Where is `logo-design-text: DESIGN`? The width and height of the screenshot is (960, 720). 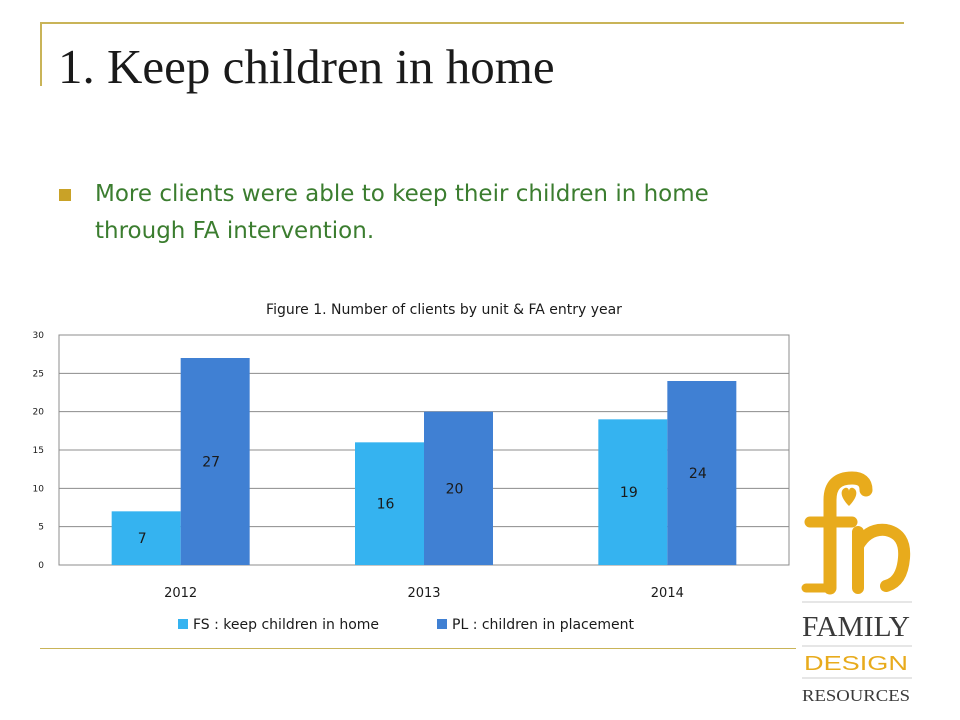 logo-design-text: DESIGN is located at coordinates (856, 664).